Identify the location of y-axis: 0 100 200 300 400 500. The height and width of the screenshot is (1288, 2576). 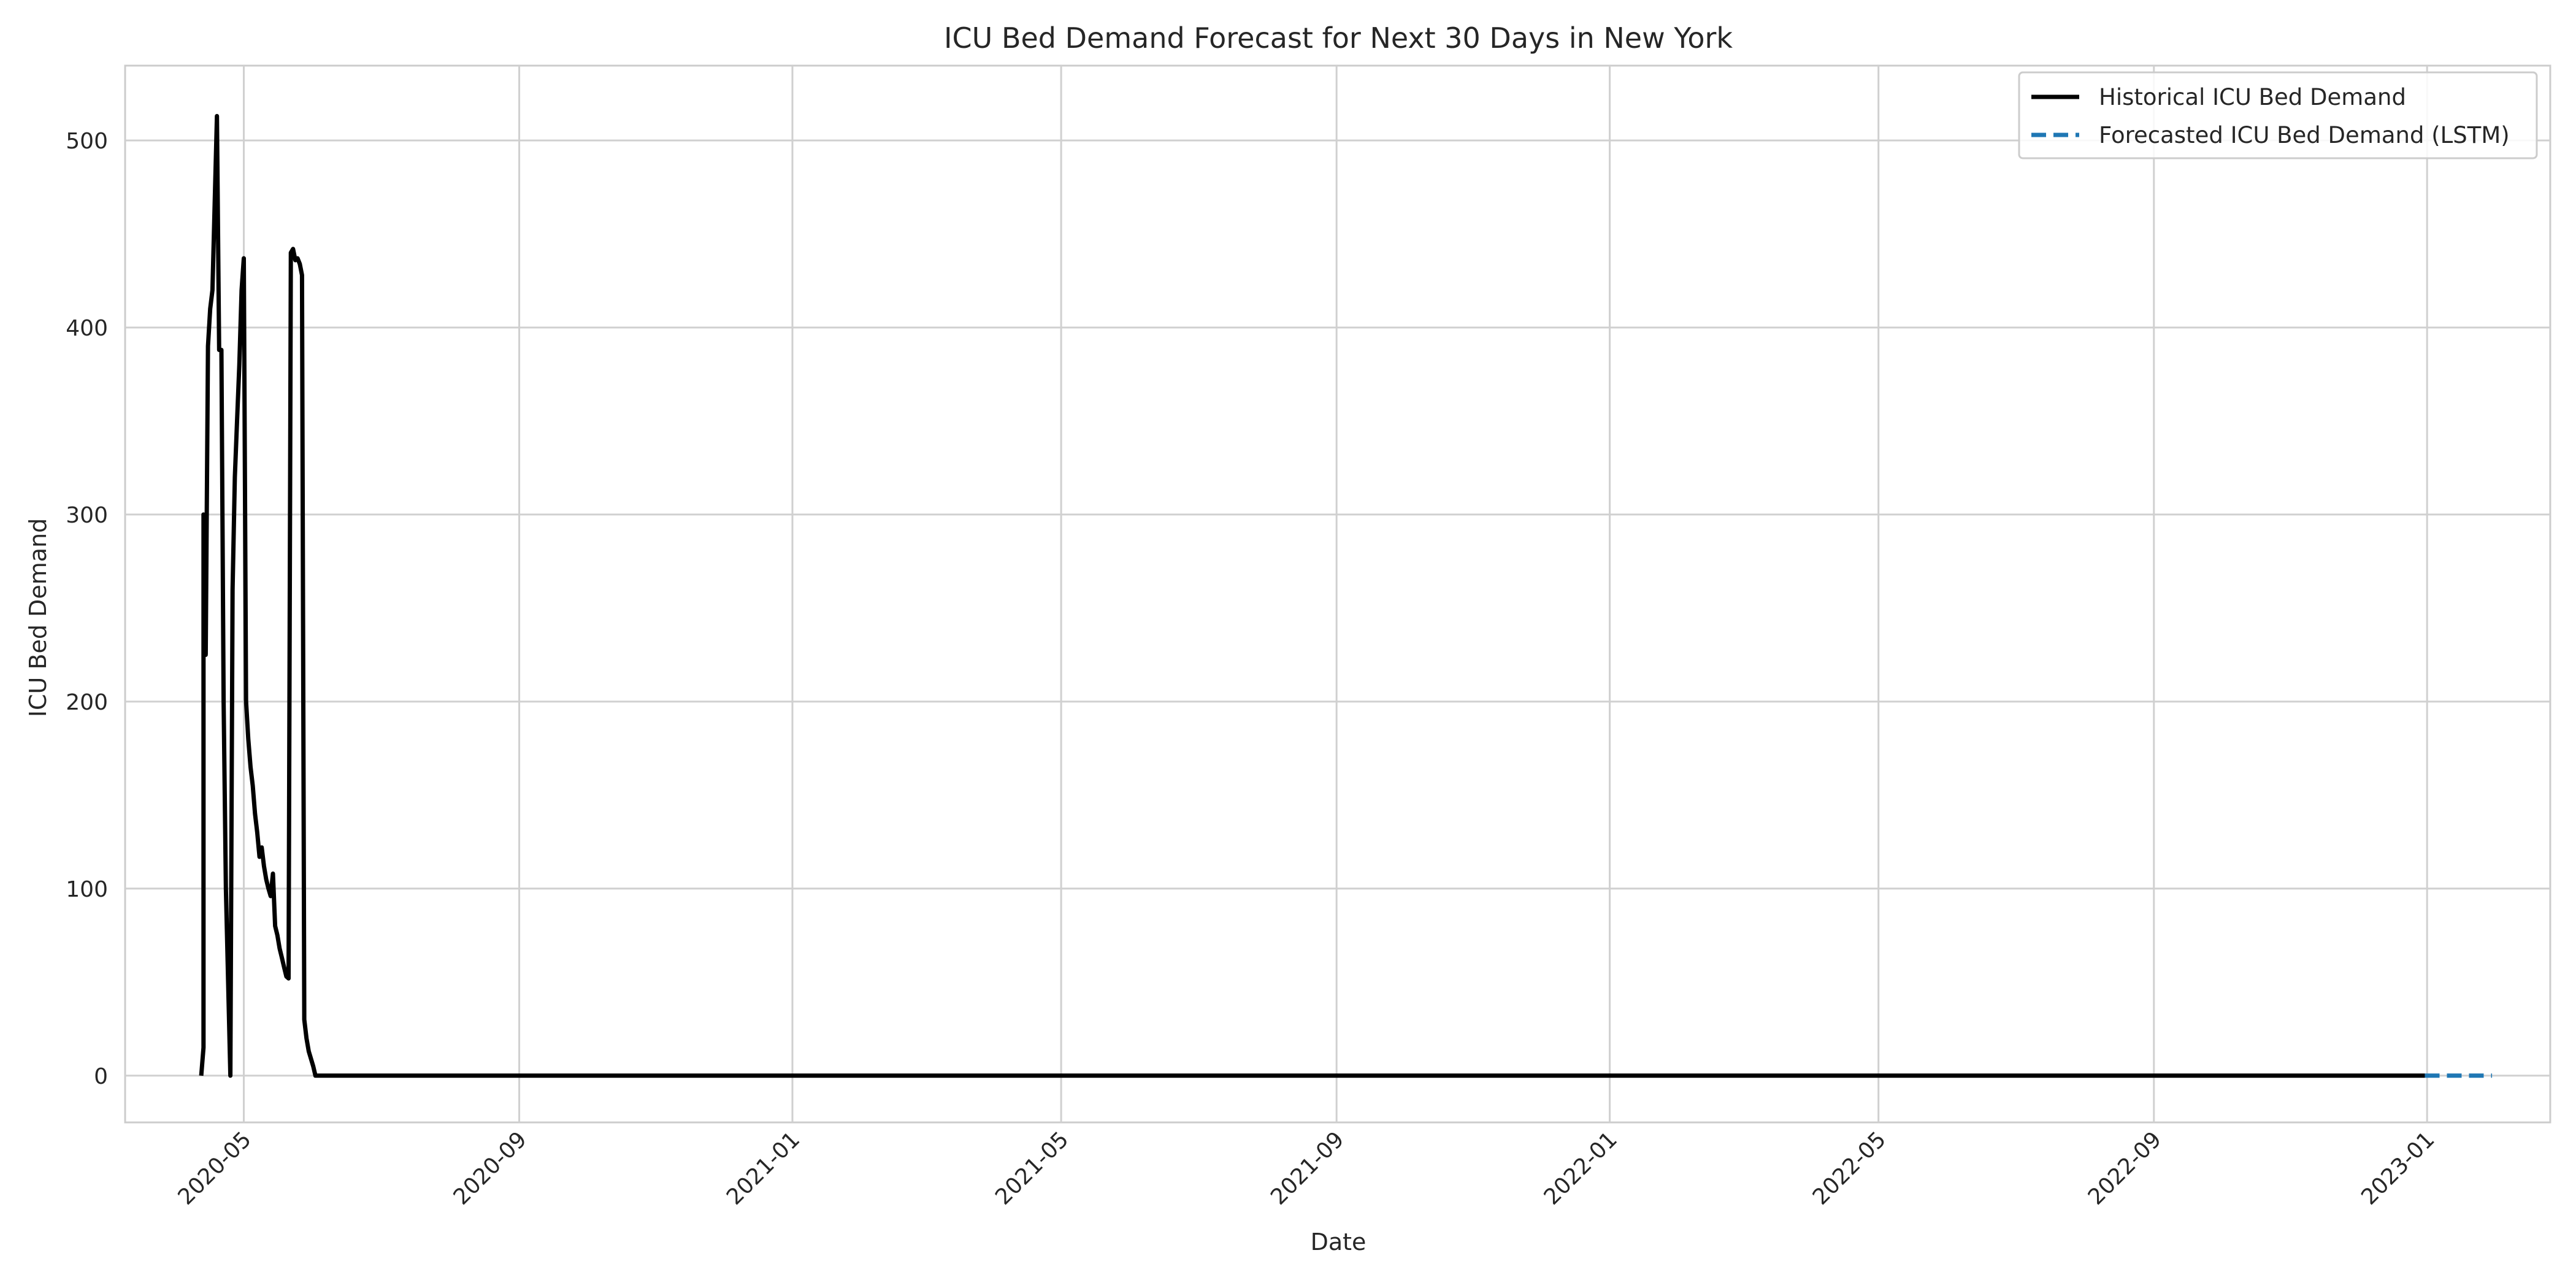
(87, 609).